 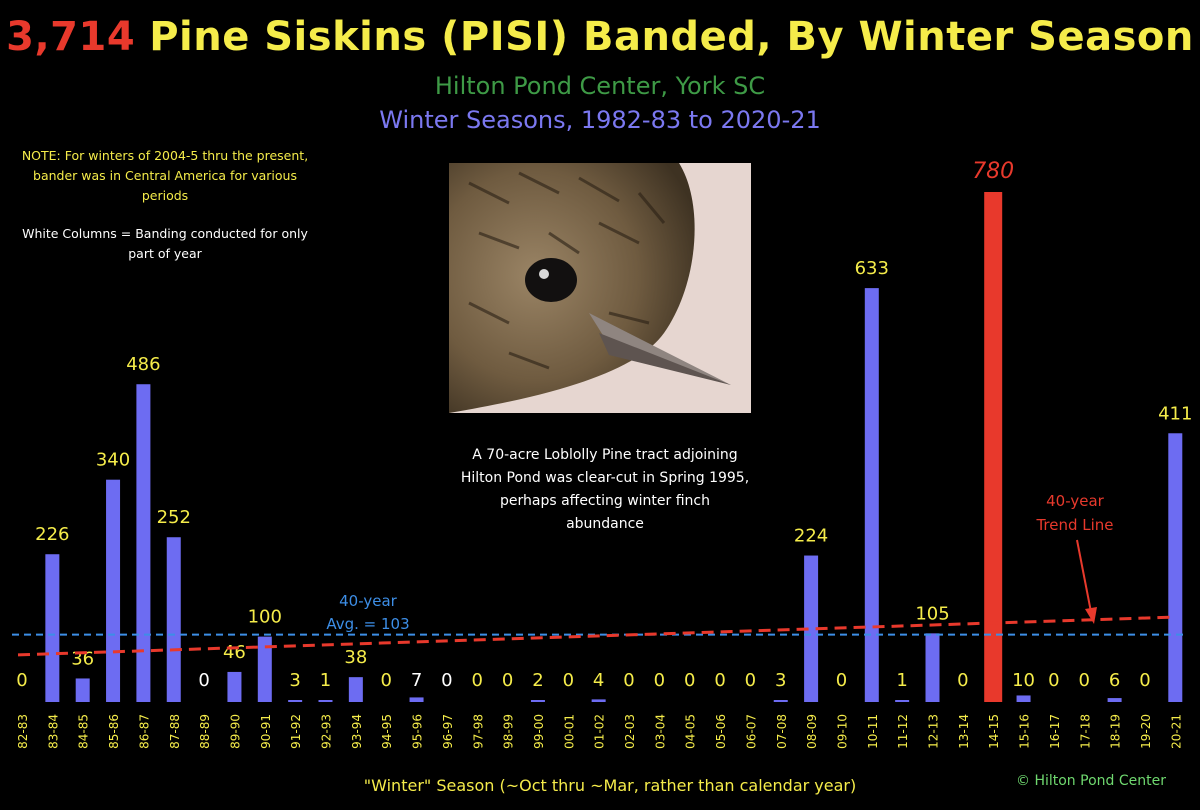 What do you see at coordinates (872, 268) in the screenshot?
I see `value-label-10-11: 633` at bounding box center [872, 268].